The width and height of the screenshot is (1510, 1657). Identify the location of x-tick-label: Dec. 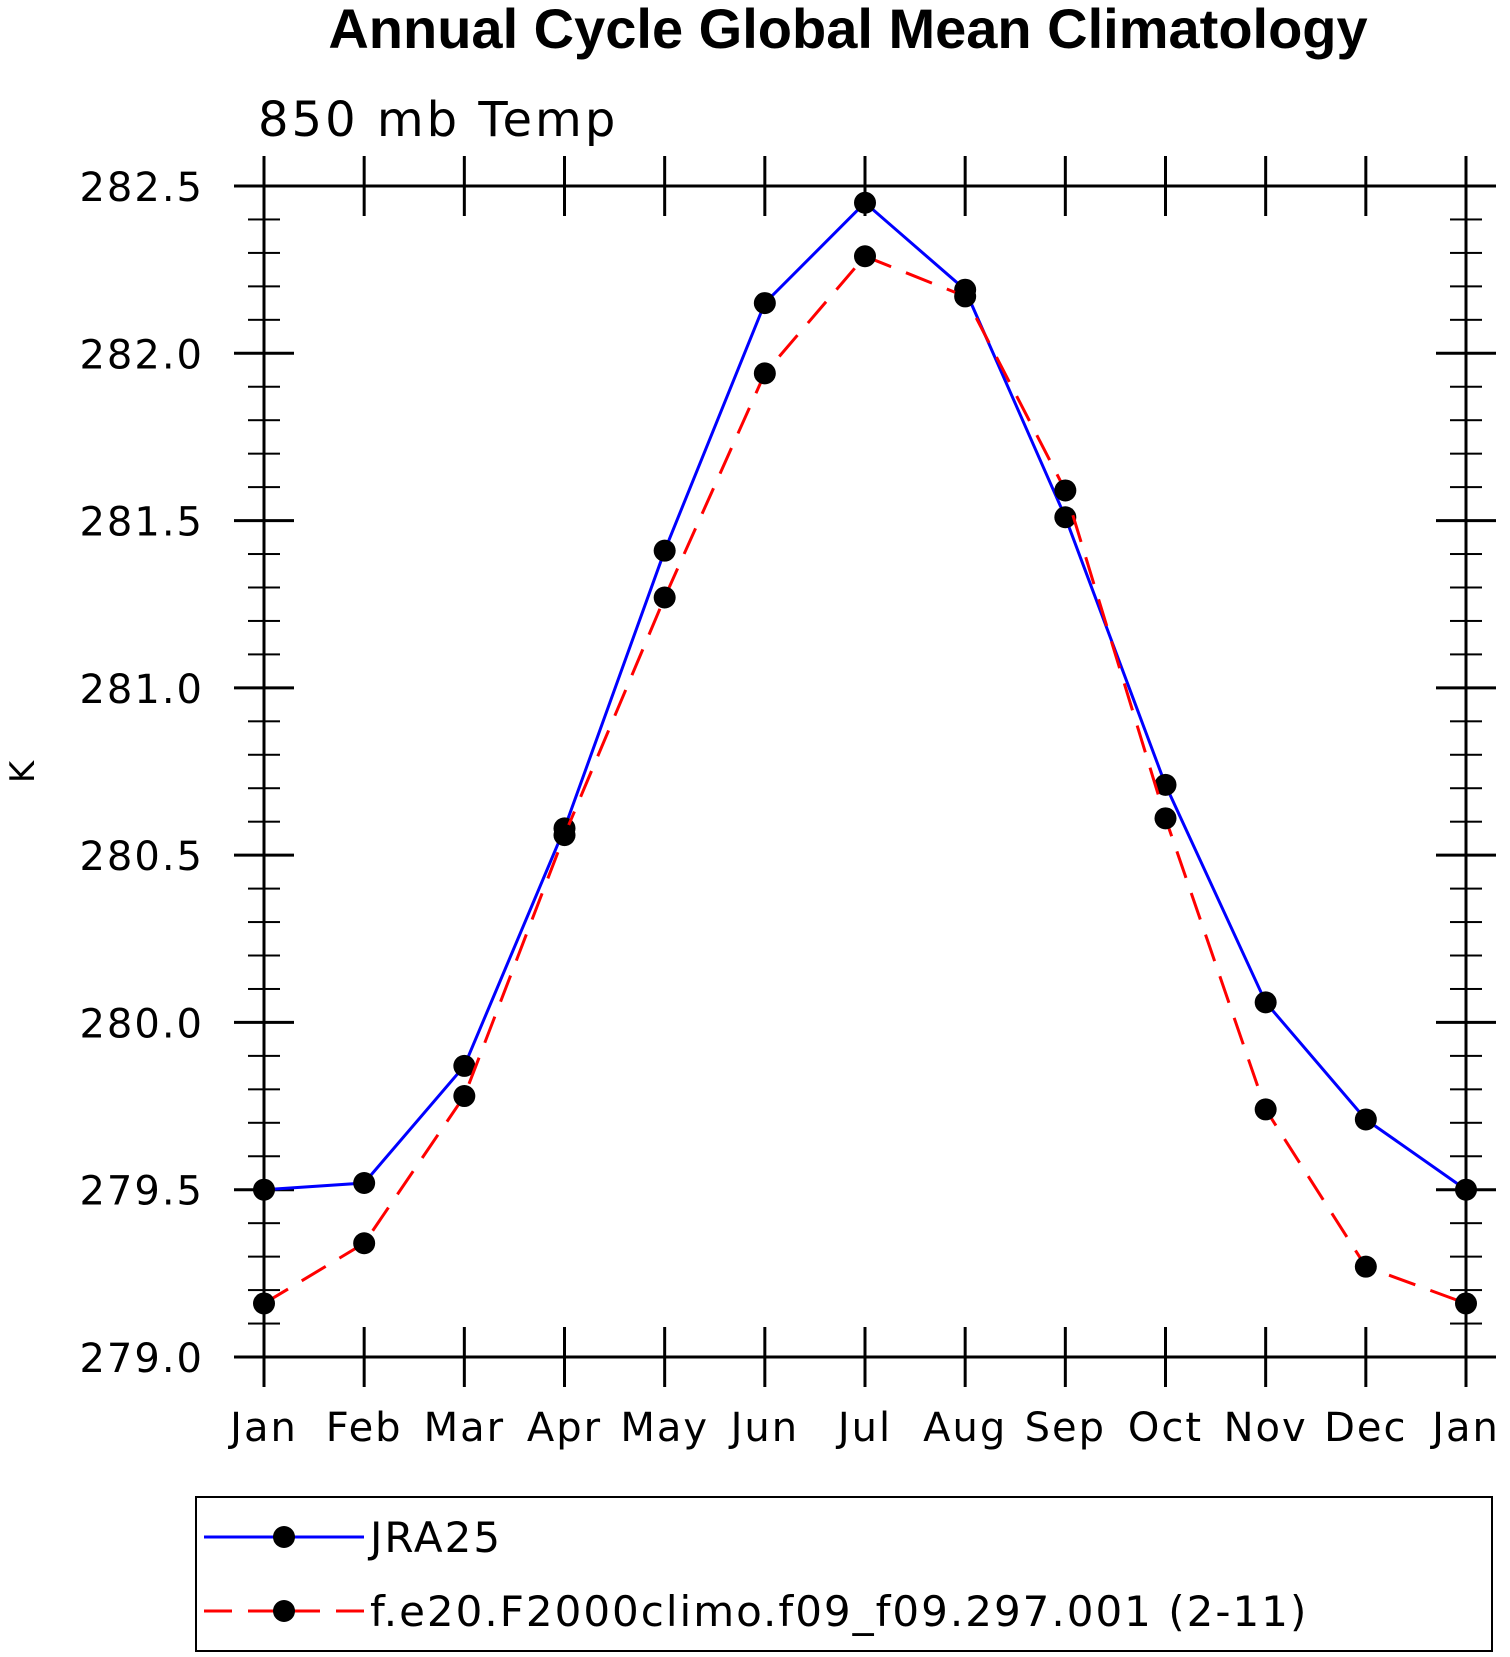
(1365, 1428).